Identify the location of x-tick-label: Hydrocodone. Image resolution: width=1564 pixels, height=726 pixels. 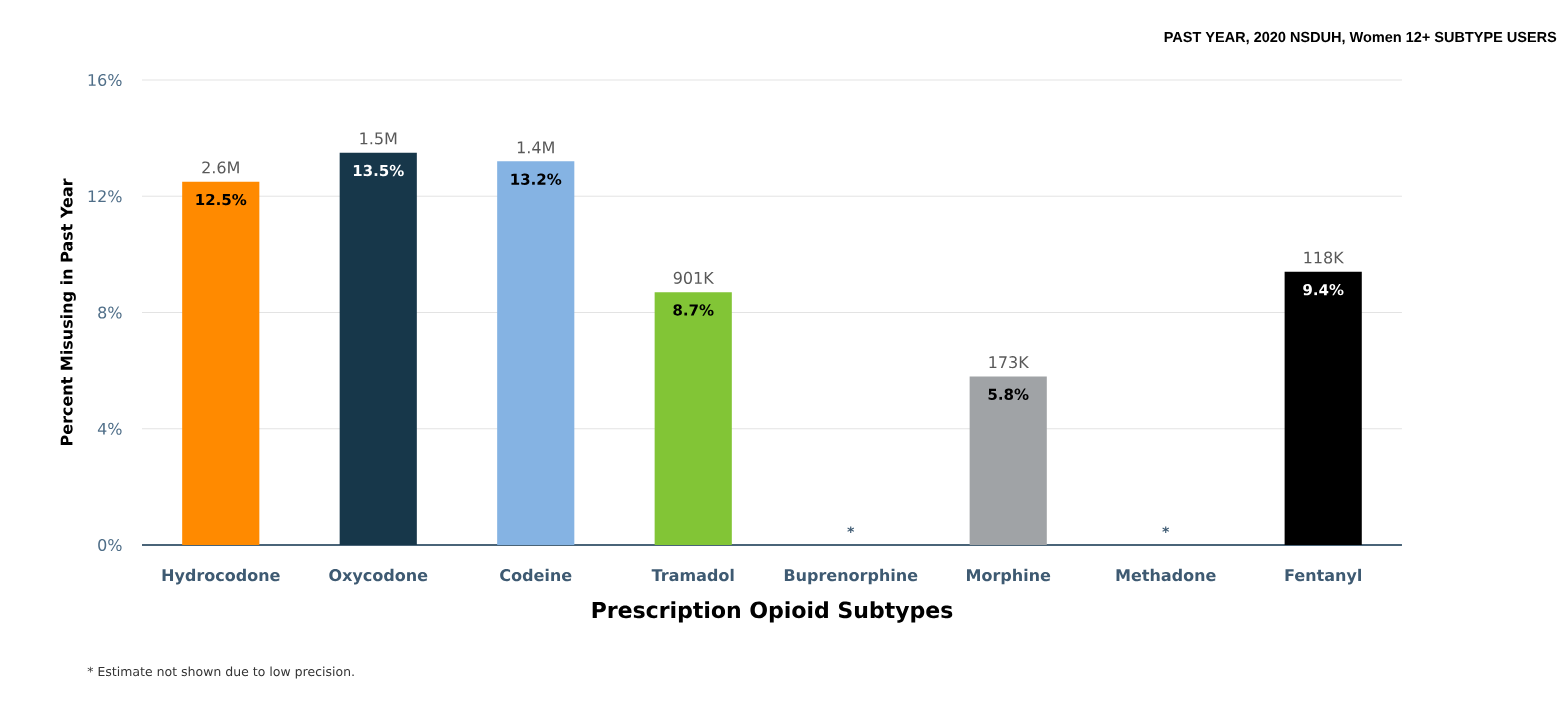
(221, 576).